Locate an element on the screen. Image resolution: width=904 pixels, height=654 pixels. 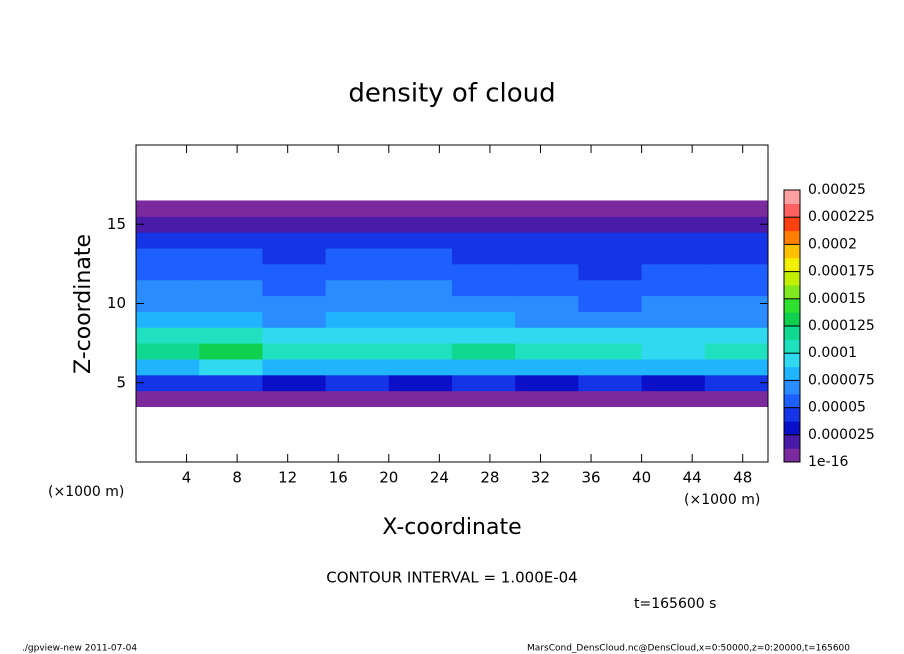
colorbar-label: 0.000075 is located at coordinates (841, 380).